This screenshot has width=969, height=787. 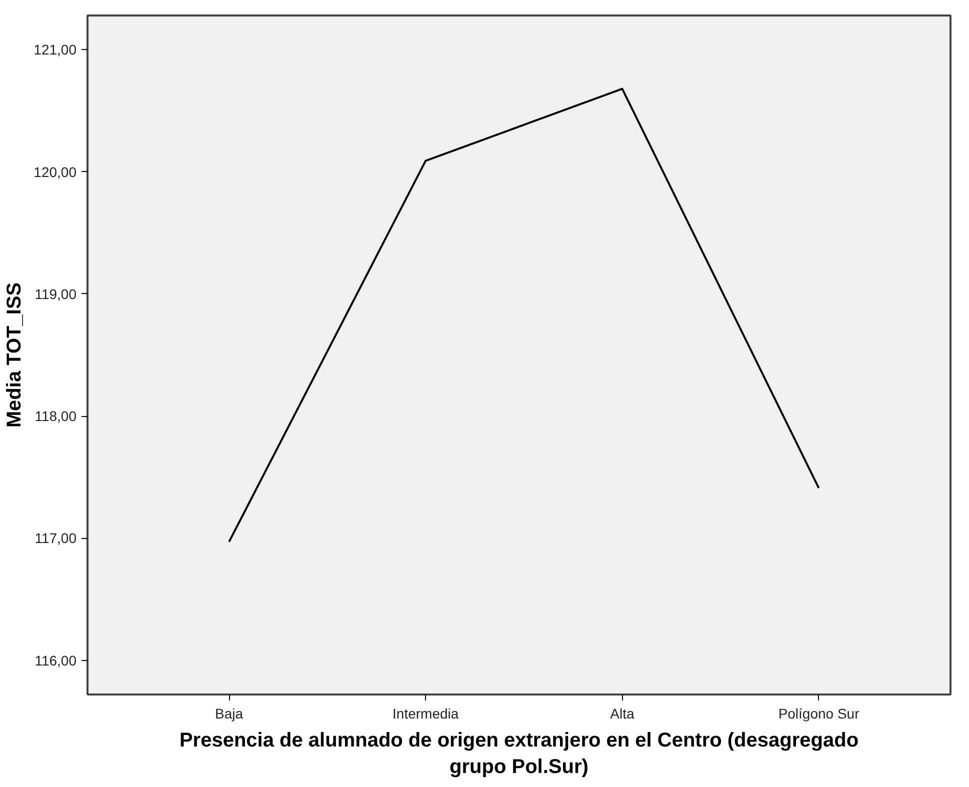 I want to click on y-tick-label: 121,00, so click(x=55, y=50).